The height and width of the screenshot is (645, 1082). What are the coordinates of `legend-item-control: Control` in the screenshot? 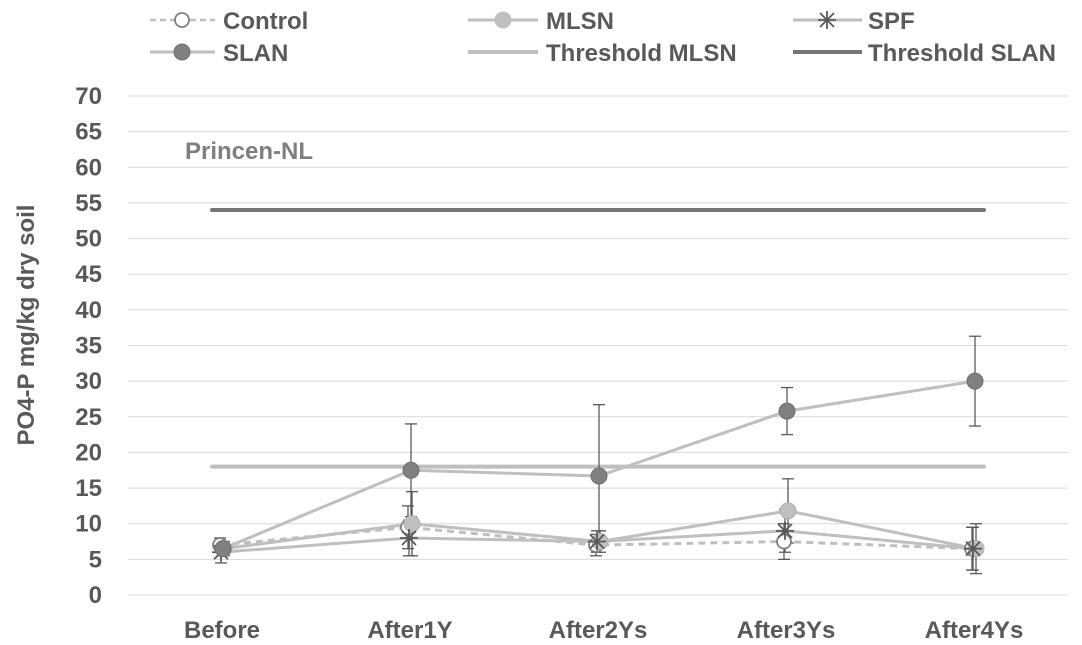 It's located at (229, 21).